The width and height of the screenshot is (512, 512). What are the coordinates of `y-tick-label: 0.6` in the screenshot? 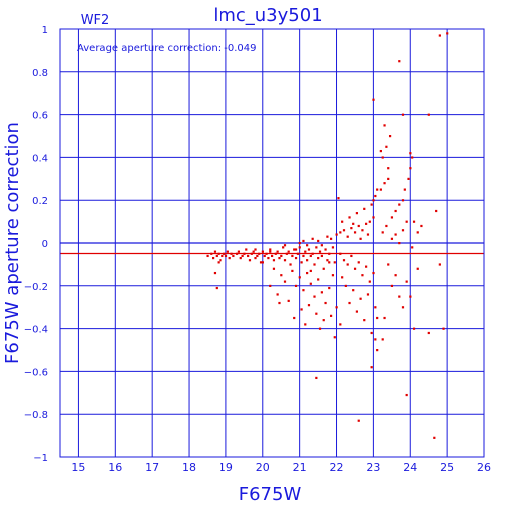 It's located at (40, 116).